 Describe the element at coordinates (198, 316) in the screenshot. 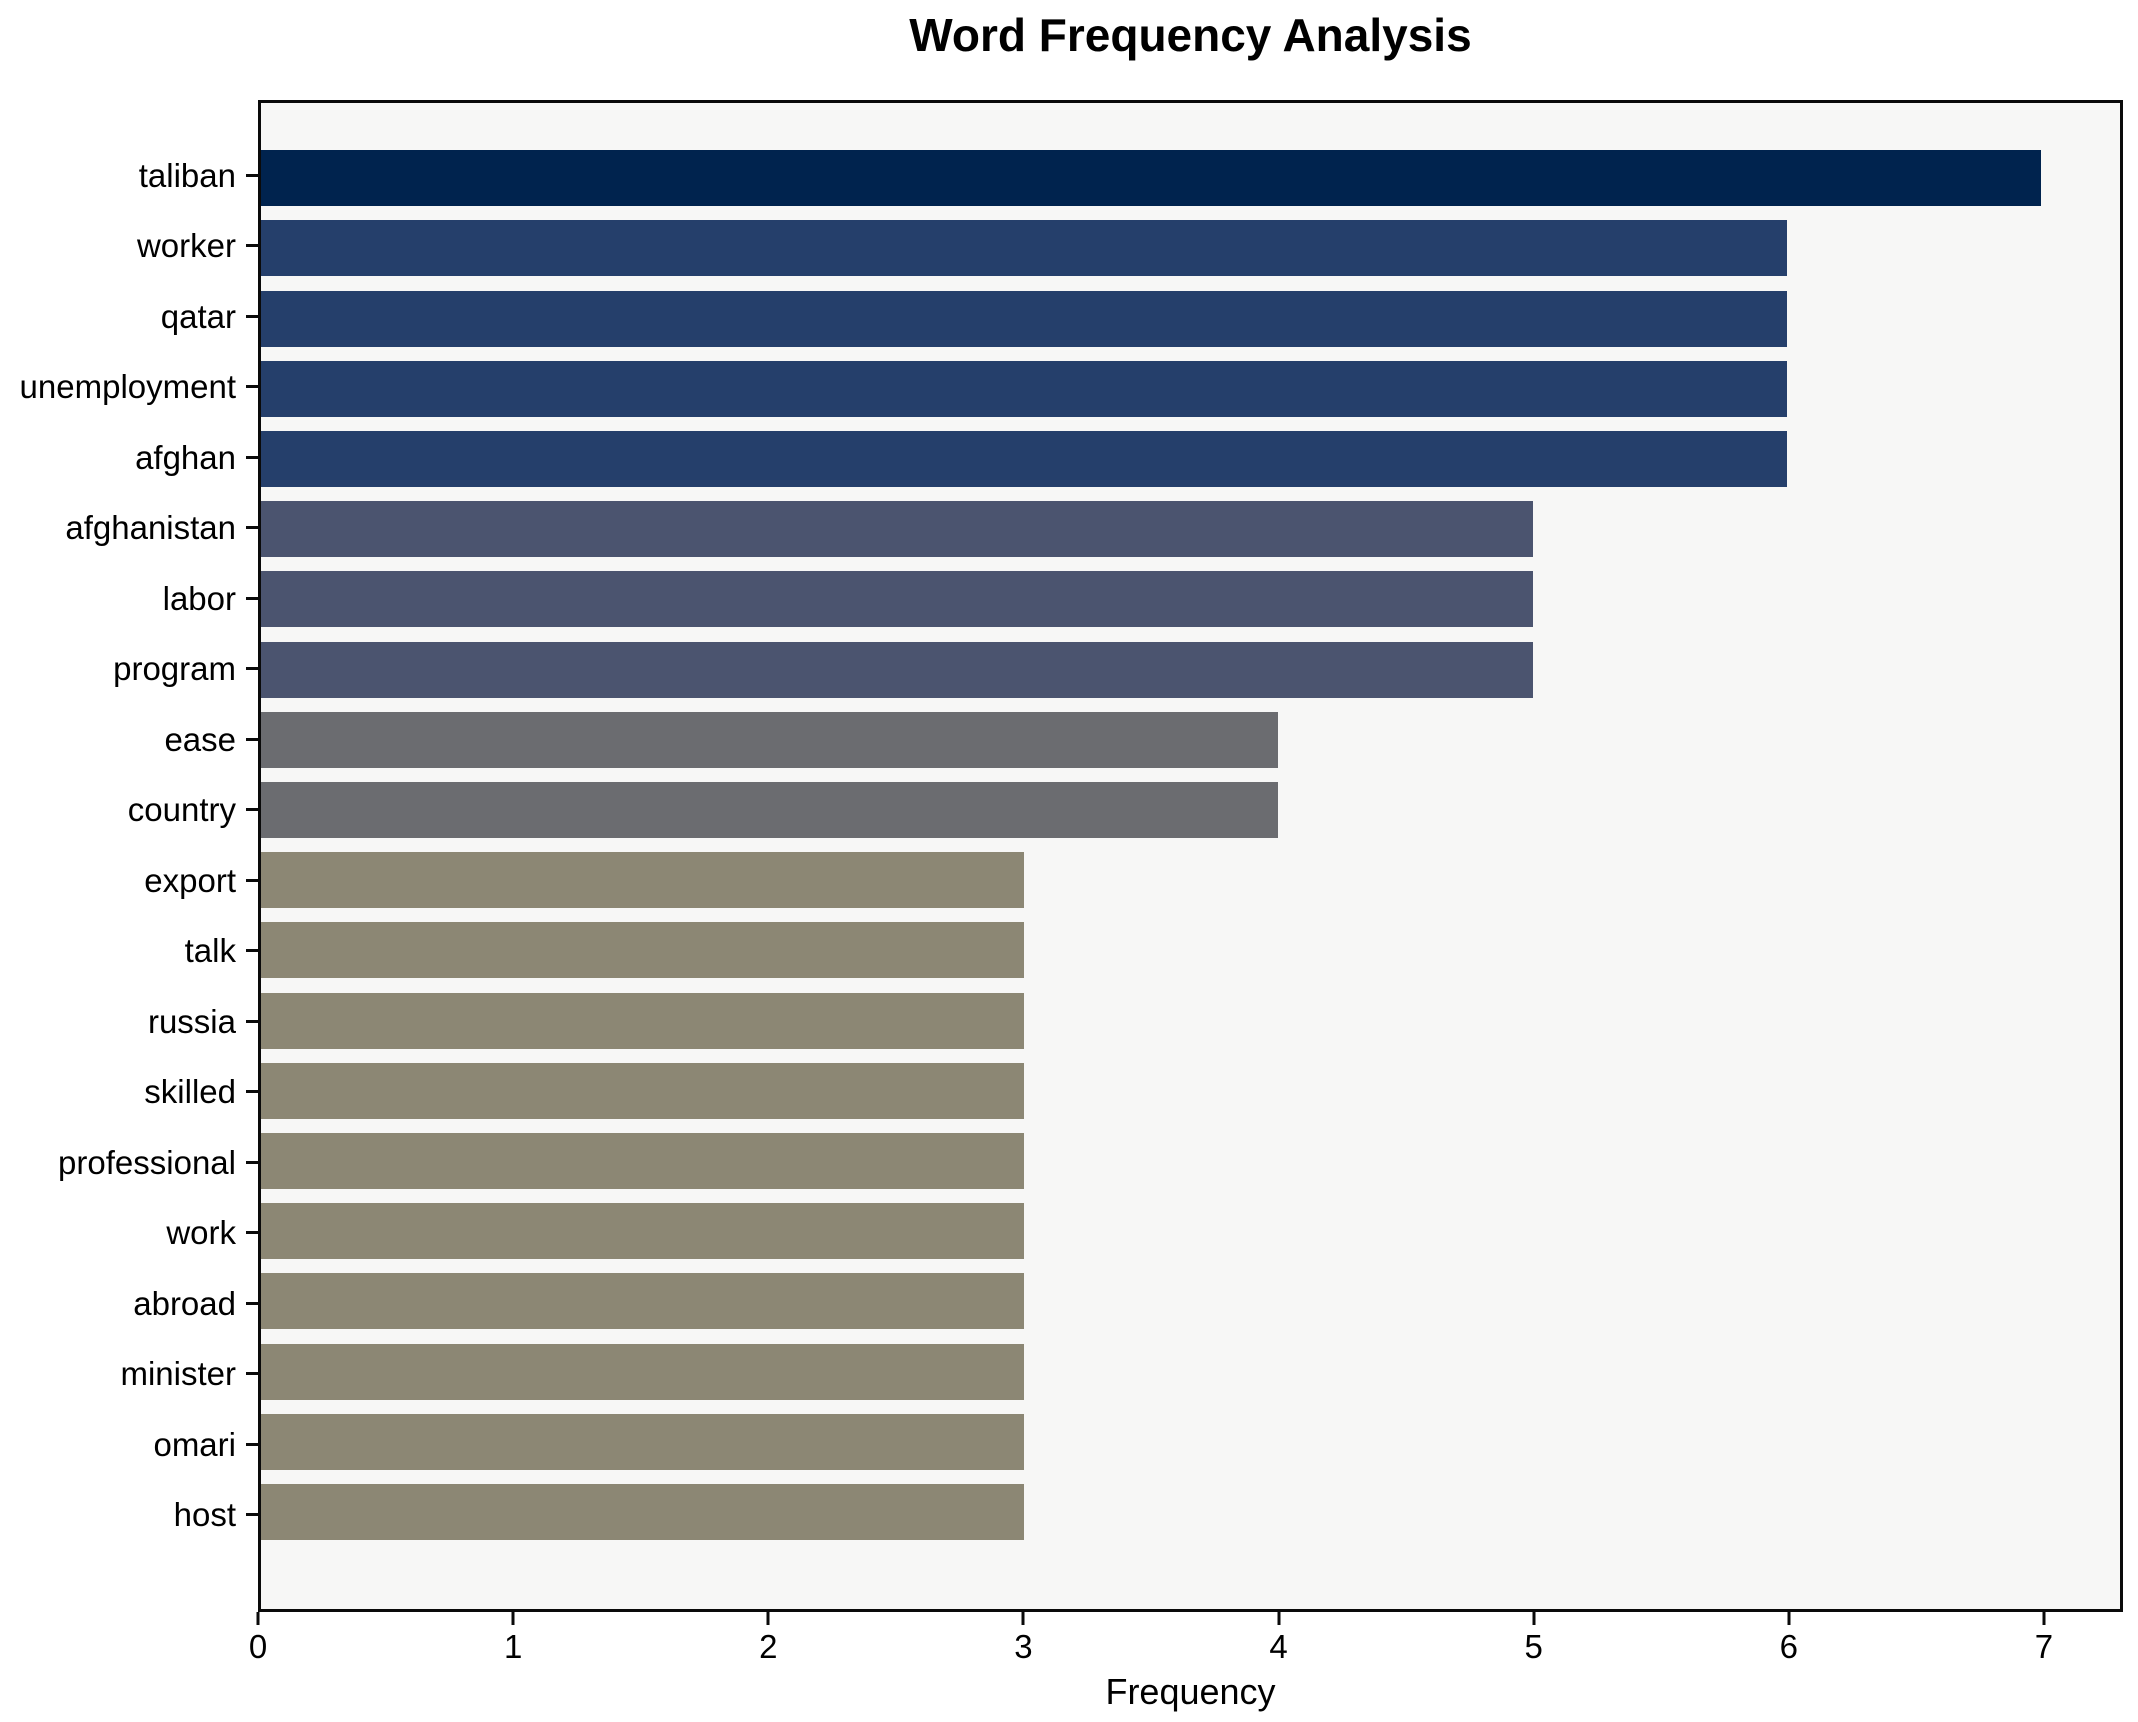

I see `y-axis-label: qatar` at that location.